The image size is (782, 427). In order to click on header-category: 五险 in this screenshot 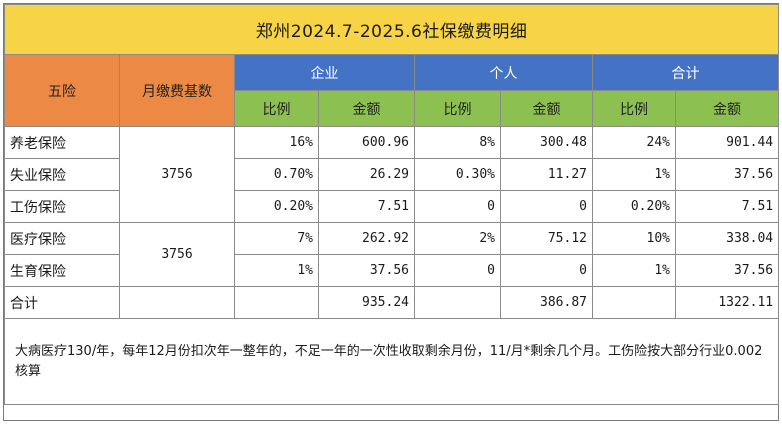, I will do `click(62, 90)`.